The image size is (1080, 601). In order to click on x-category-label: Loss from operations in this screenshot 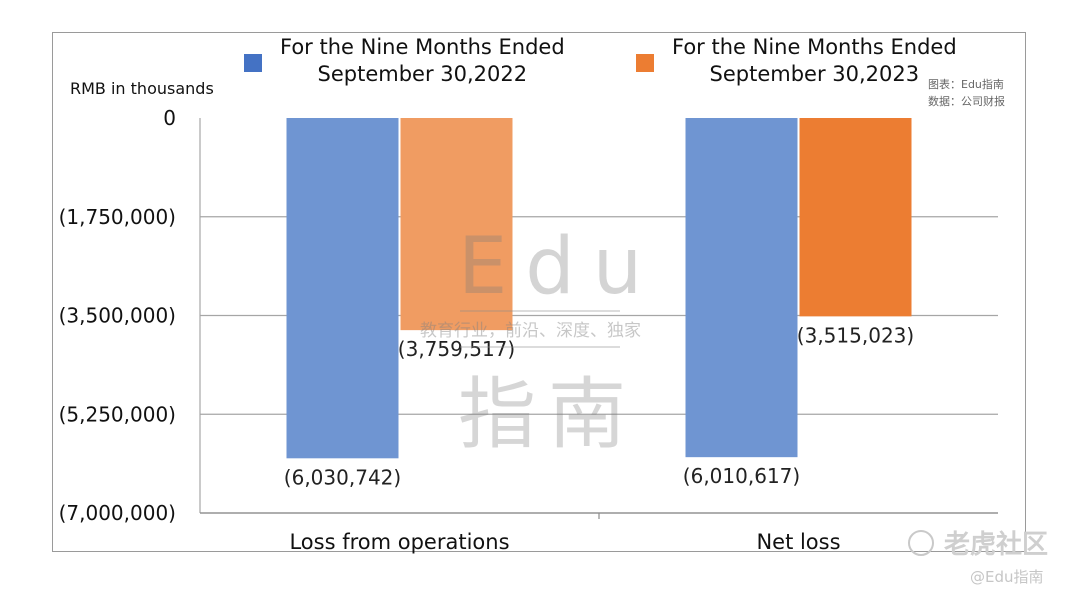, I will do `click(399, 542)`.